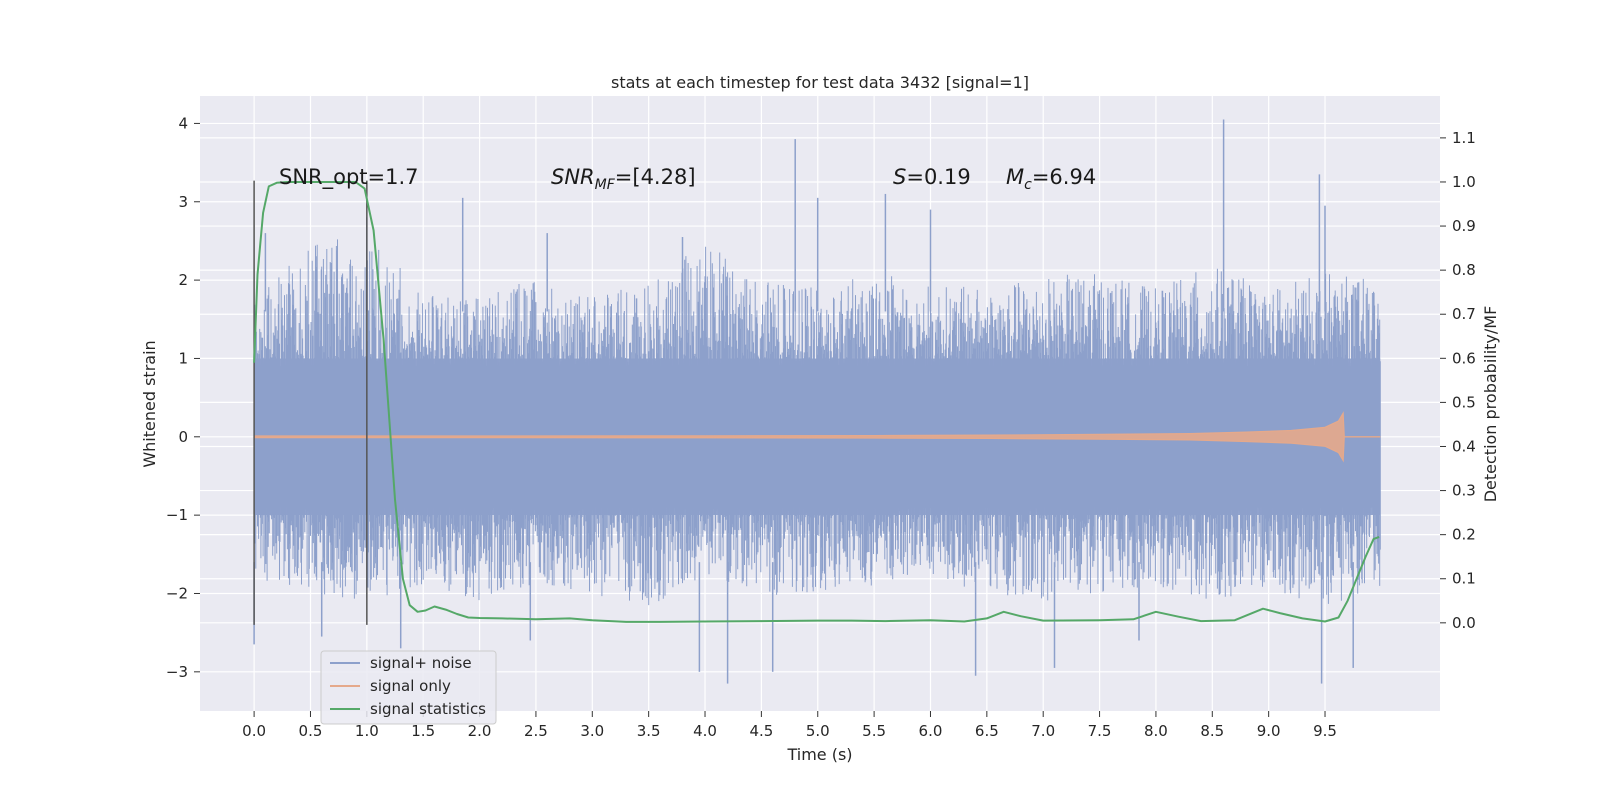  Describe the element at coordinates (254, 731) in the screenshot. I see `x-tick-label: 0.0` at that location.